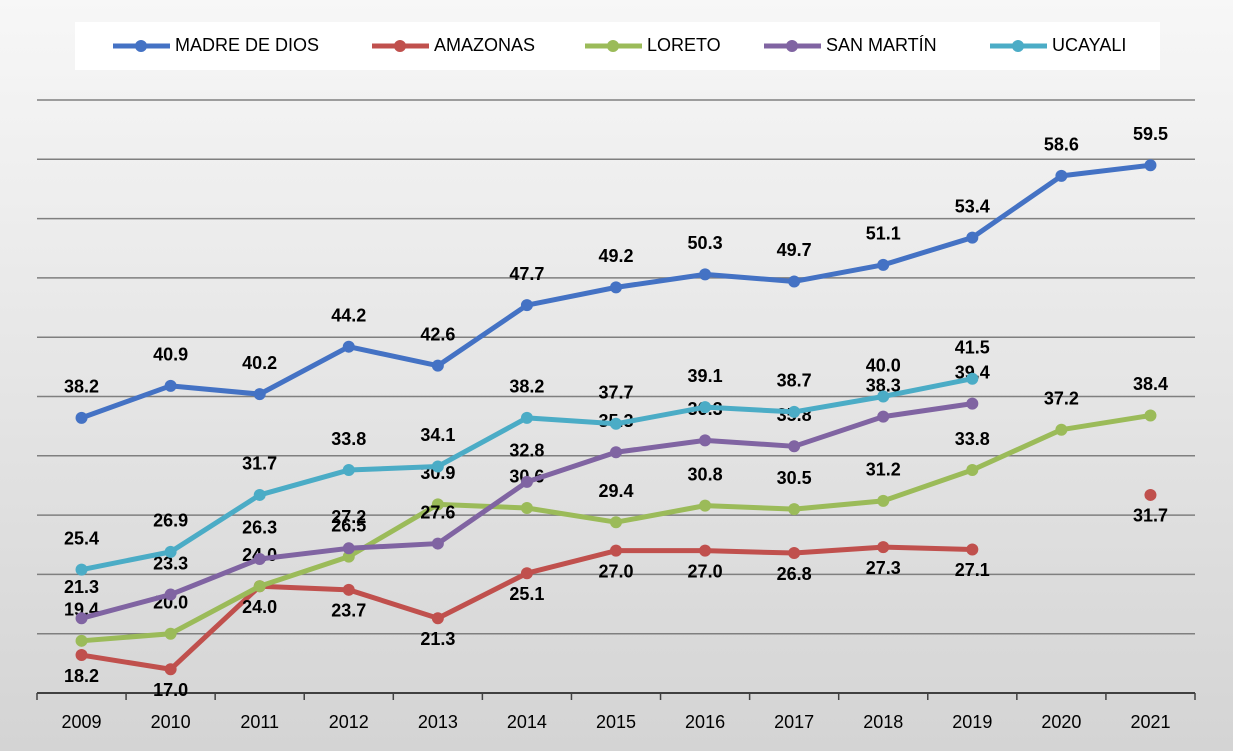  What do you see at coordinates (81, 387) in the screenshot?
I see `data-label: 38.2` at bounding box center [81, 387].